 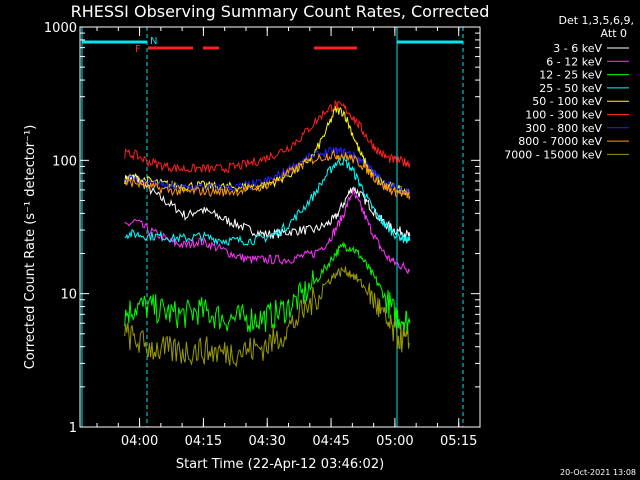 I want to click on y-tick-label: 1000, so click(x=60, y=28).